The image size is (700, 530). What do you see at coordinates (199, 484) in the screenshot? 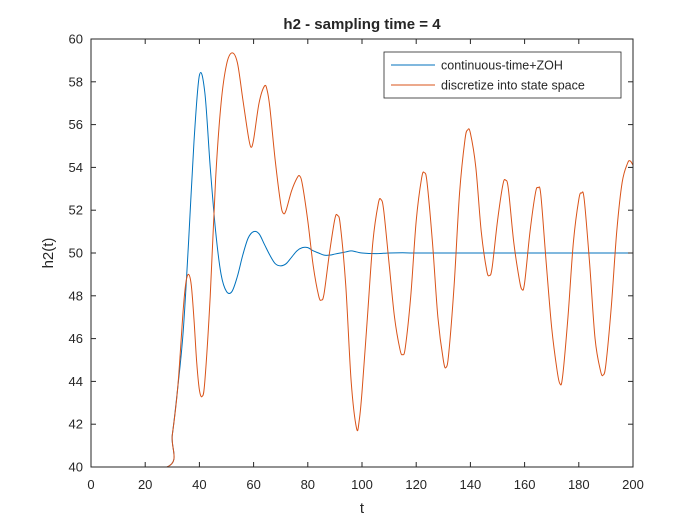
I see `x-tick-label: 40` at bounding box center [199, 484].